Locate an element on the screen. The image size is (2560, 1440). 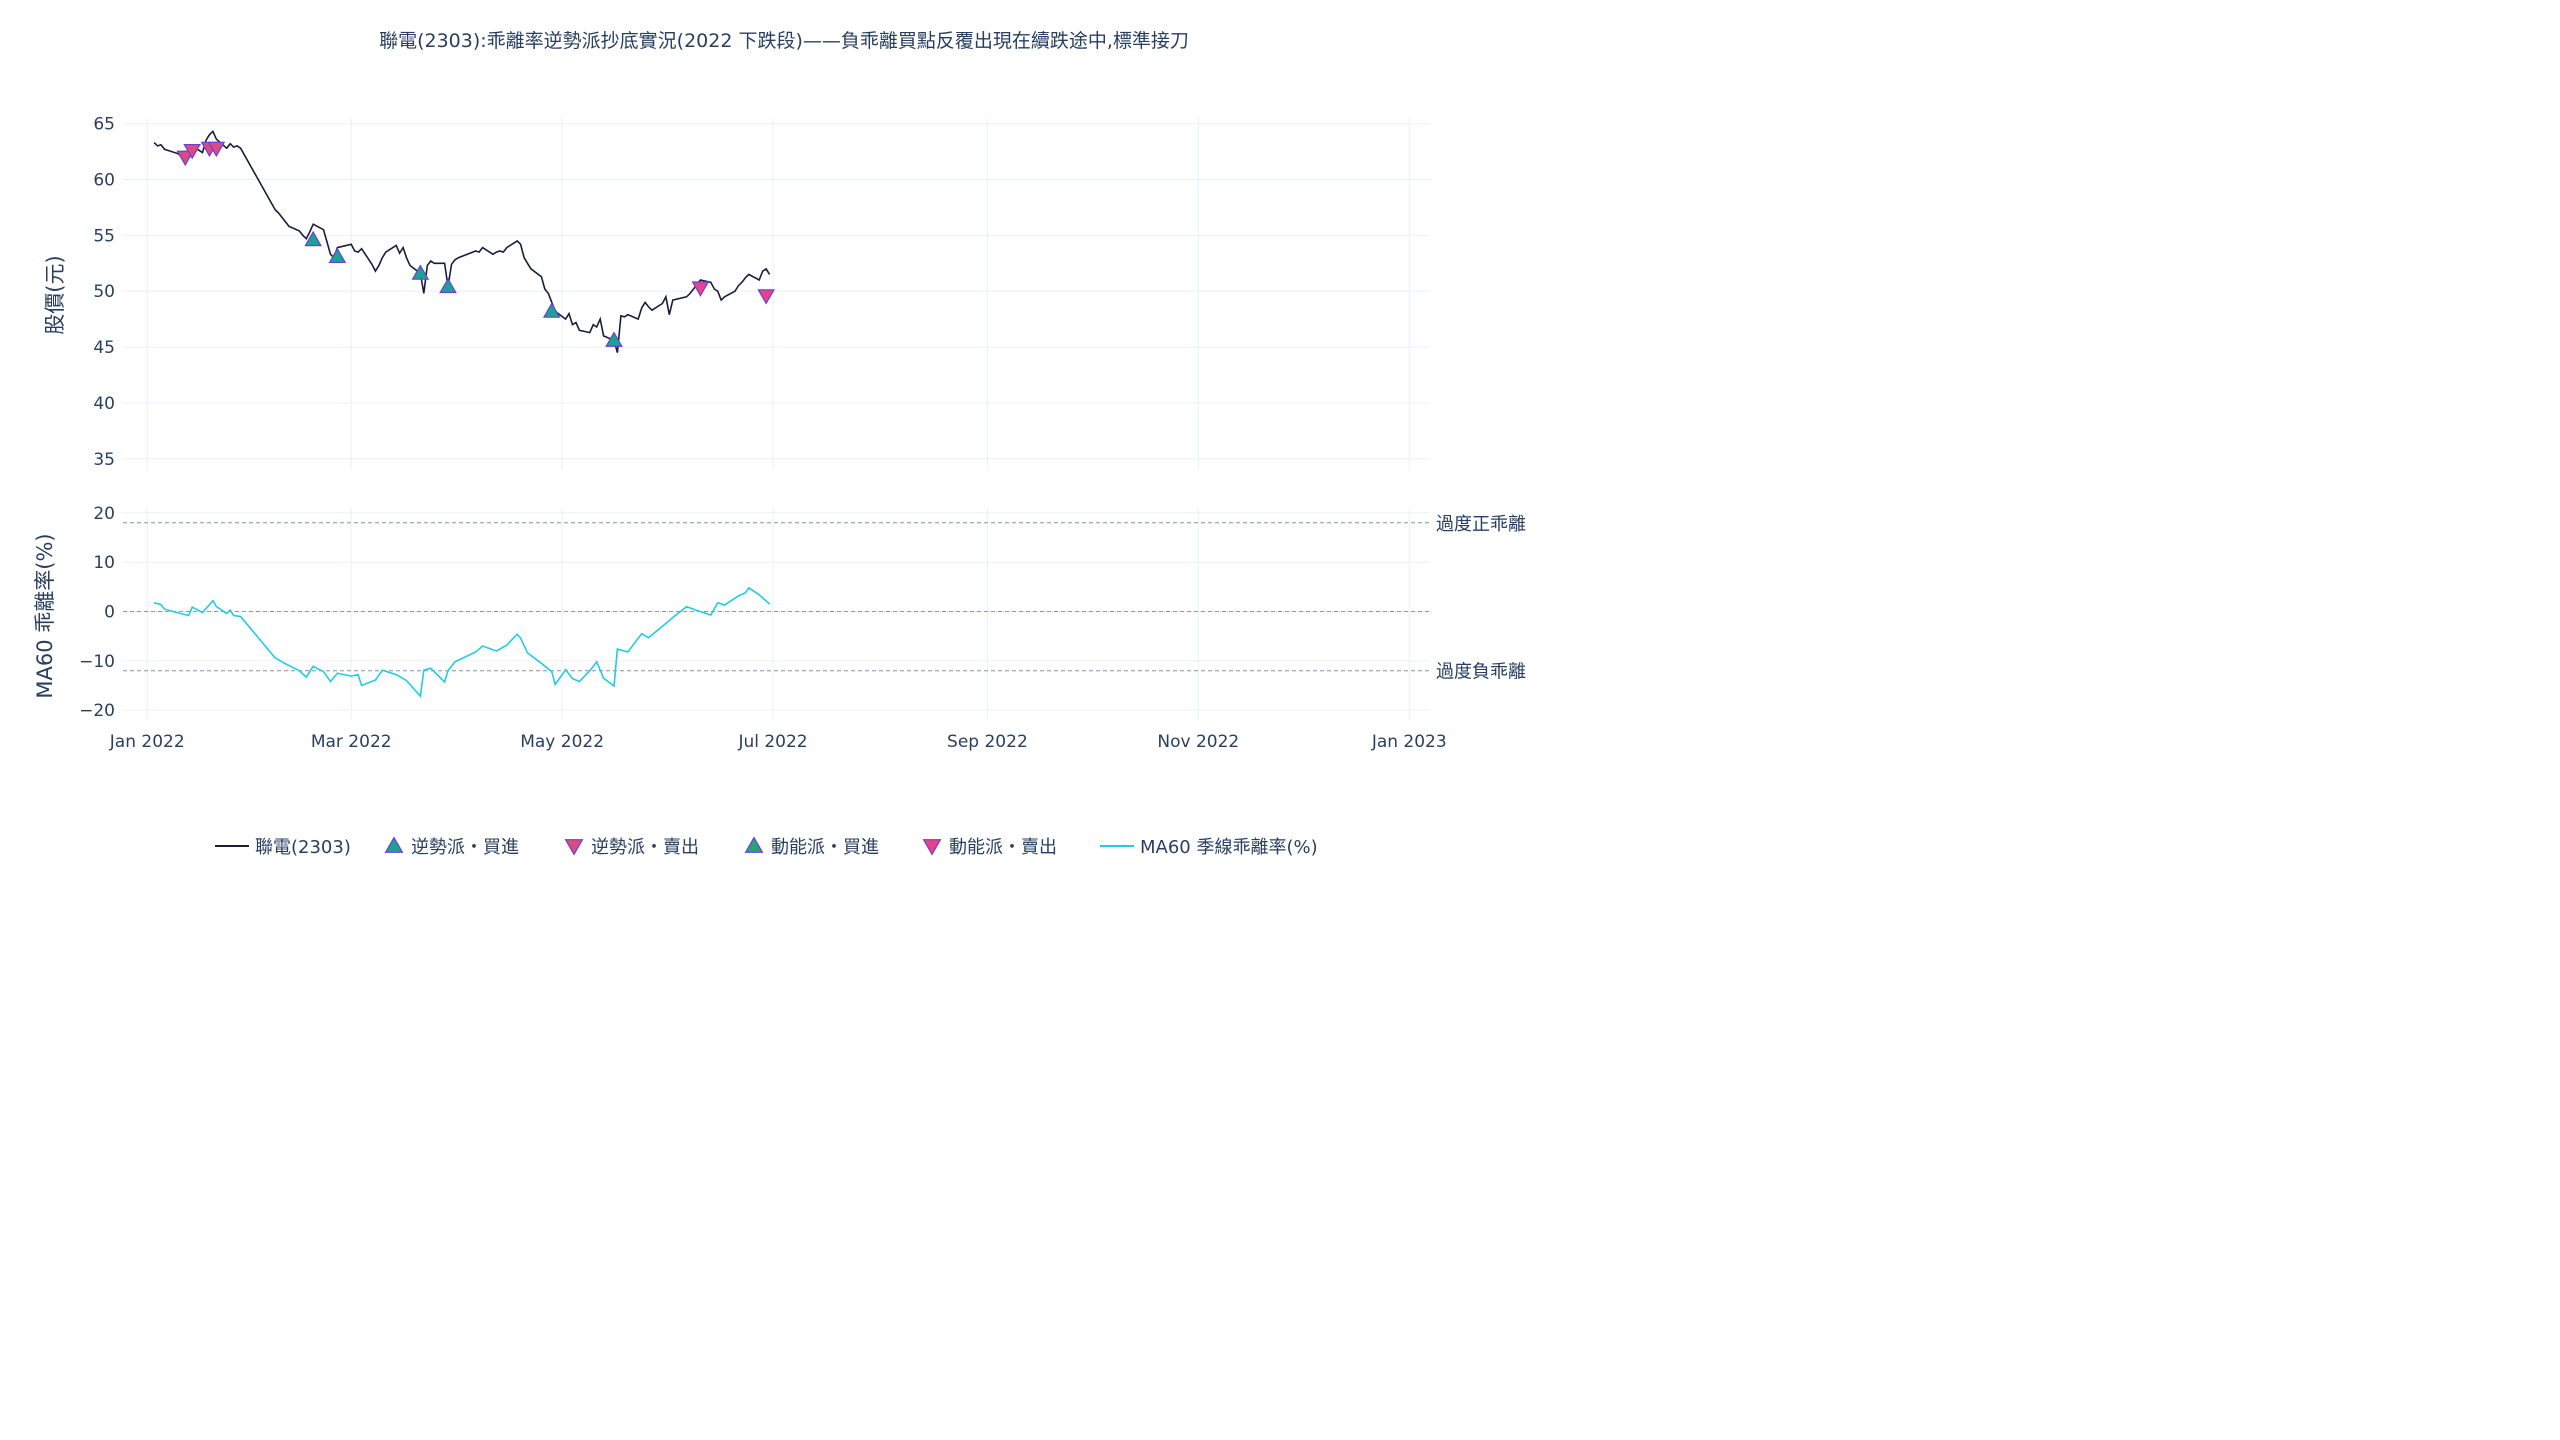
x-tick-label: Mar 2022 is located at coordinates (351, 742).